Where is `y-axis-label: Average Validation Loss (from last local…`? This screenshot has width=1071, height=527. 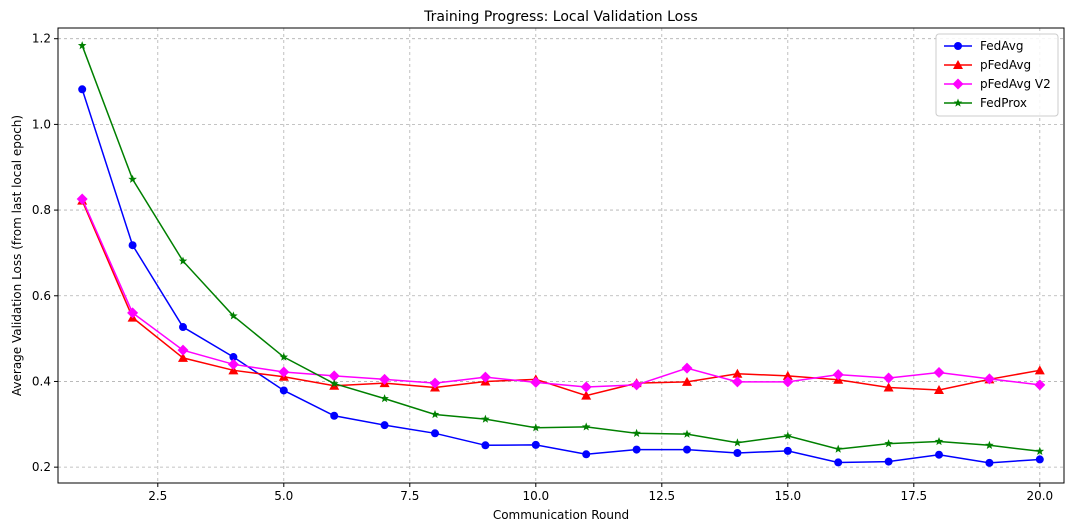
y-axis-label: Average Validation Loss (from last local… is located at coordinates (17, 255).